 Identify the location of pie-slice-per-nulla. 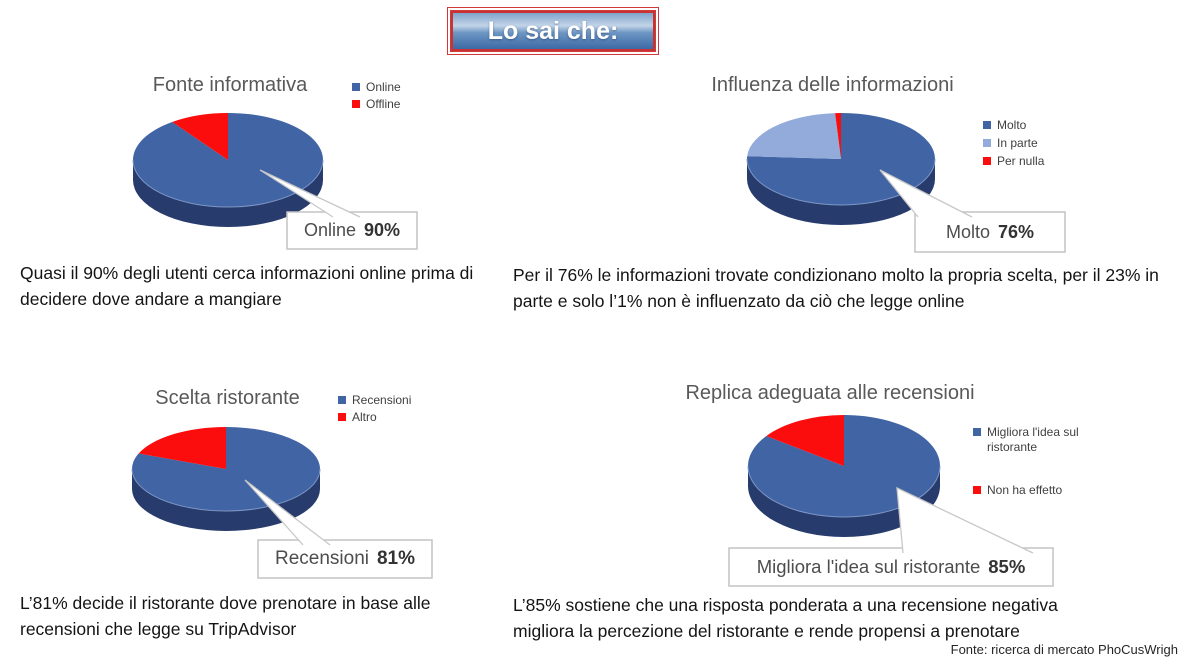
(838, 136).